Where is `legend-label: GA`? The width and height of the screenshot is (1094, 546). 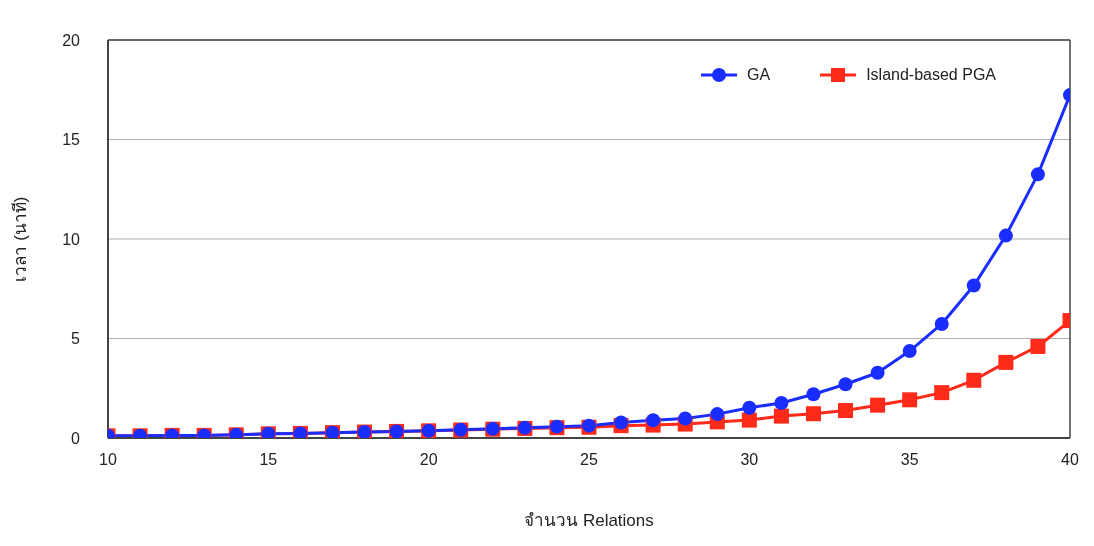
legend-label: GA is located at coordinates (758, 75).